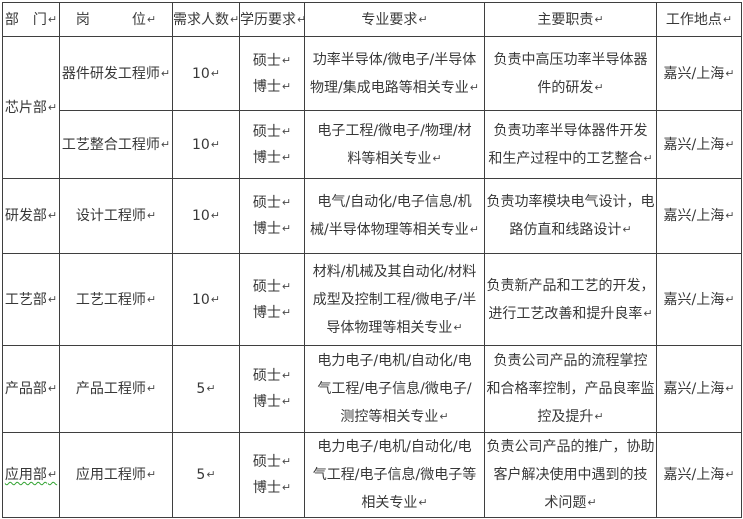 This screenshot has height=519, width=743. I want to click on table-header-row: 部 门 岗 位 需求人数 学历要求 专业要求 主要职责 工作地点, so click(372, 19).